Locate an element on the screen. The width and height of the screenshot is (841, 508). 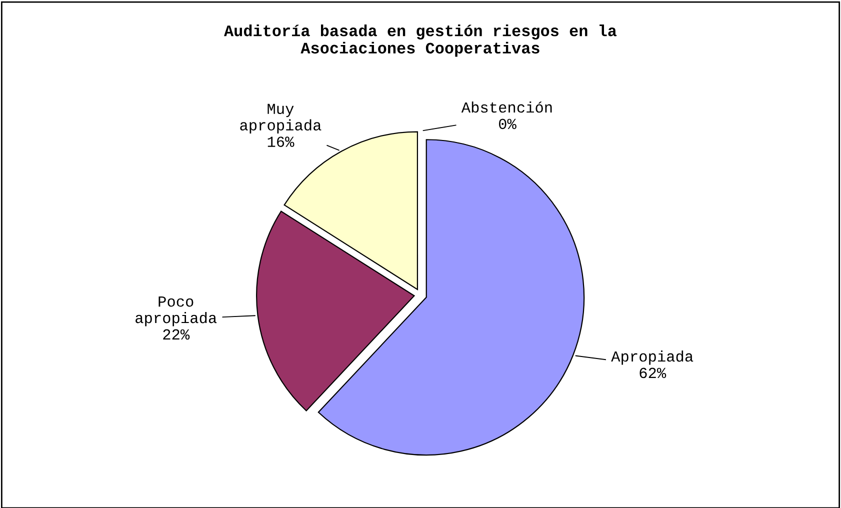
data-label: 16% is located at coordinates (281, 141).